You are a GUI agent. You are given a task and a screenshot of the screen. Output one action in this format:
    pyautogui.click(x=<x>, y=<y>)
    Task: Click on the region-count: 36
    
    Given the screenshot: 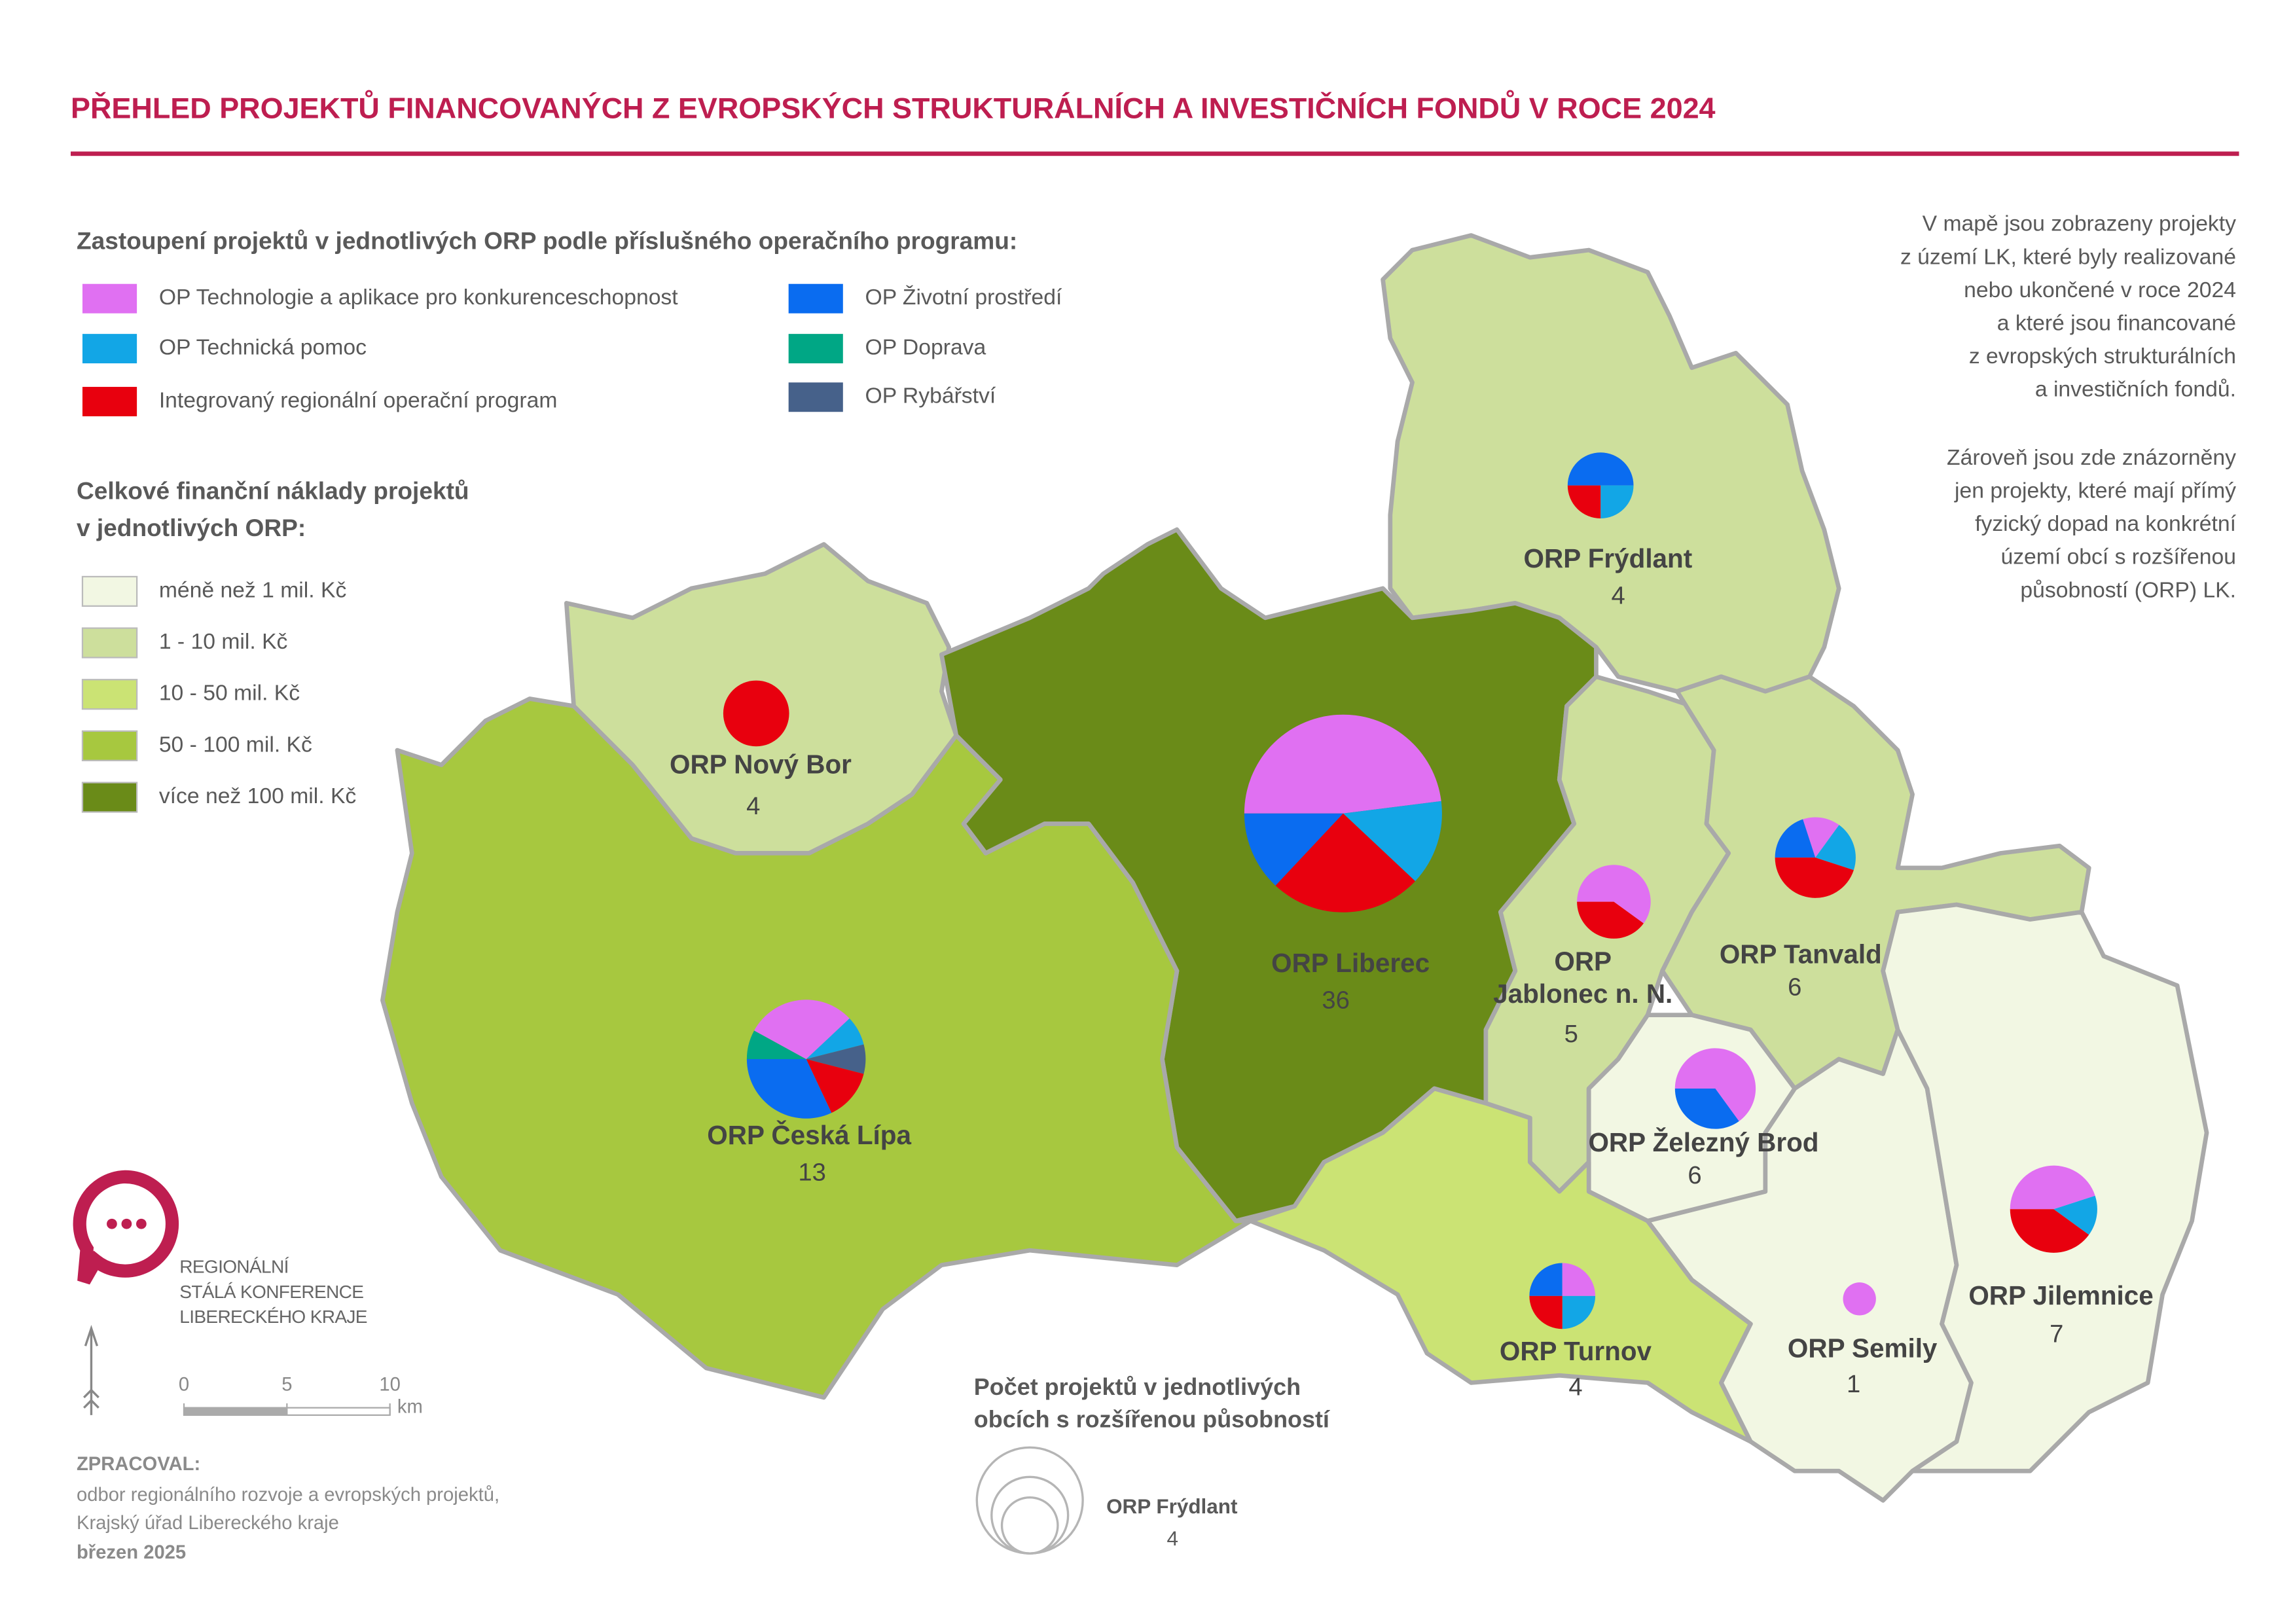 What is the action you would take?
    pyautogui.click(x=1335, y=1000)
    